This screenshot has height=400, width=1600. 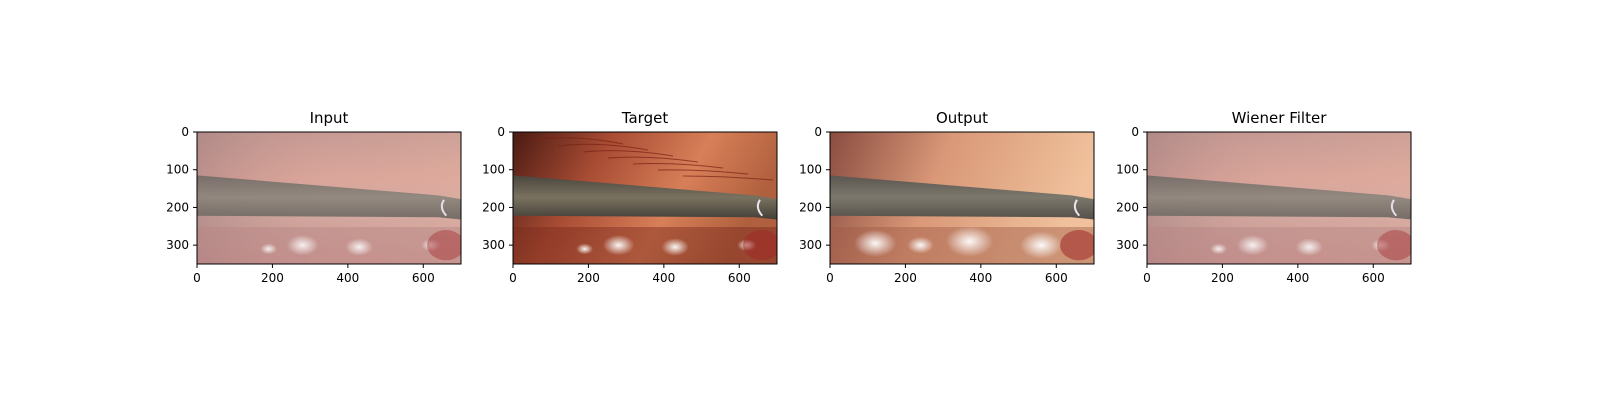 I want to click on panel-title: Wiener Filter, so click(x=1280, y=118).